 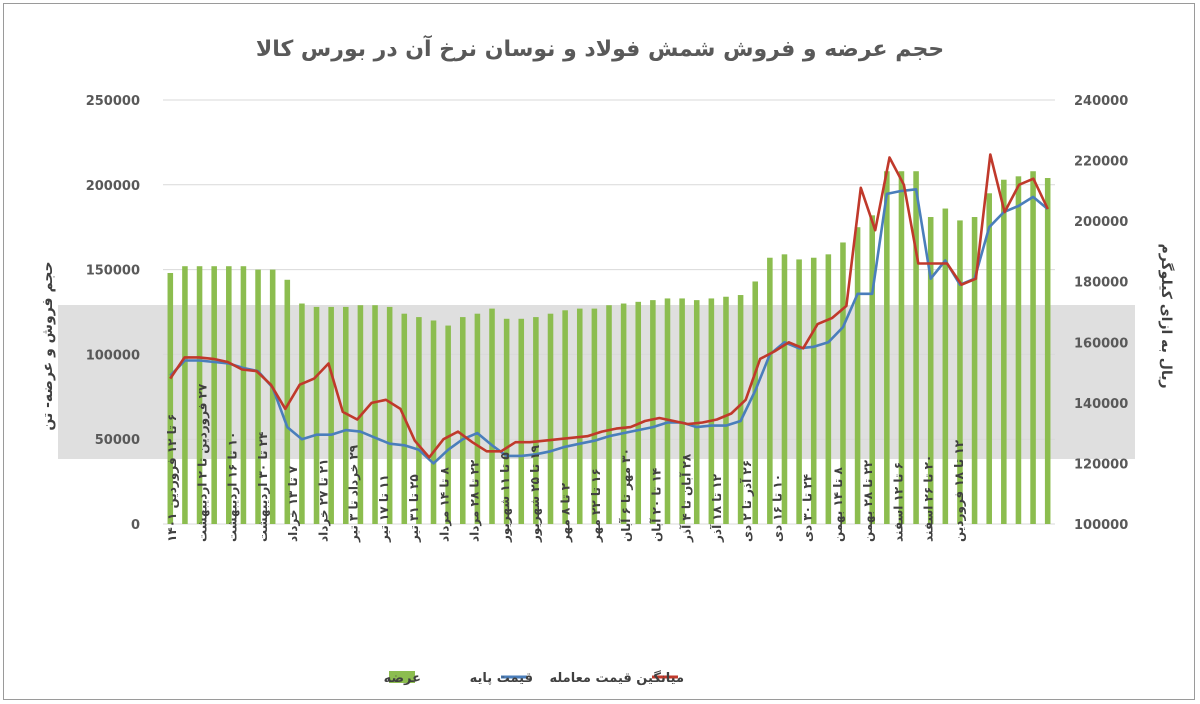 What do you see at coordinates (1101, 525) in the screenshot?
I see `y2-tick-label: 100000` at bounding box center [1101, 525].